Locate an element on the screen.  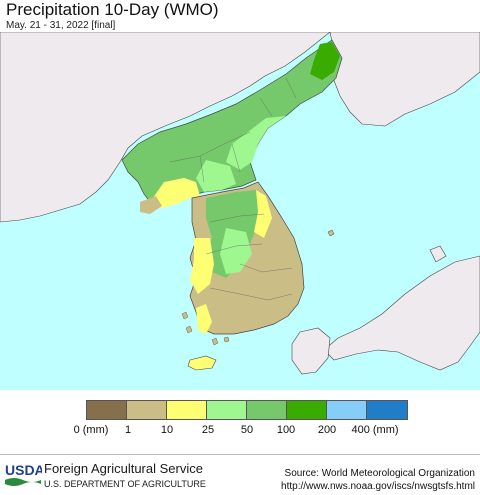
south-korea-north-light is located at coordinates (236, 251).